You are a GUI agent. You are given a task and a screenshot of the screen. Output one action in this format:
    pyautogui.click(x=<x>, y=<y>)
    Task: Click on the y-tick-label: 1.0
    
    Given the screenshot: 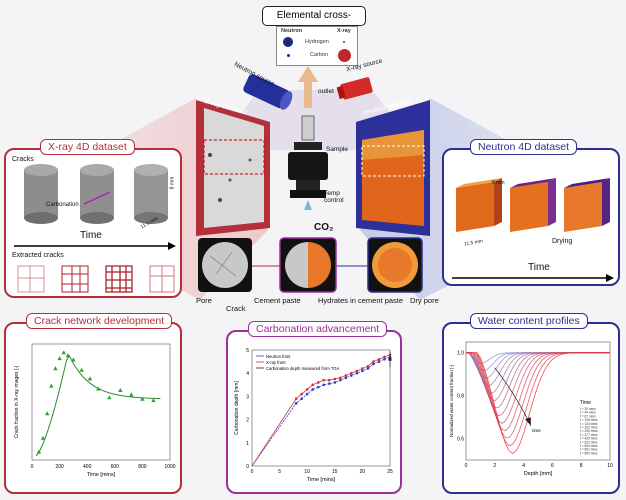 What is the action you would take?
    pyautogui.click(x=460, y=354)
    